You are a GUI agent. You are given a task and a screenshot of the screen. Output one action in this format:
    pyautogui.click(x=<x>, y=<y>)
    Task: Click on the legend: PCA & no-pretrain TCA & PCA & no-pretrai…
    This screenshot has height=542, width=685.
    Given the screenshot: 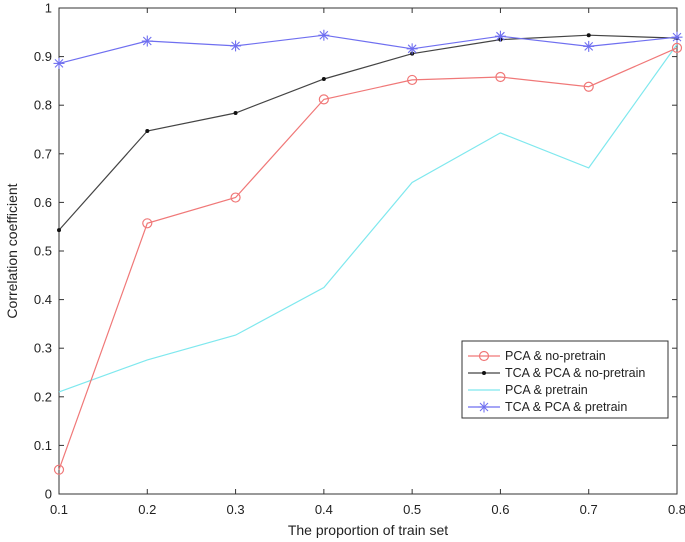 What is the action you would take?
    pyautogui.click(x=565, y=379)
    